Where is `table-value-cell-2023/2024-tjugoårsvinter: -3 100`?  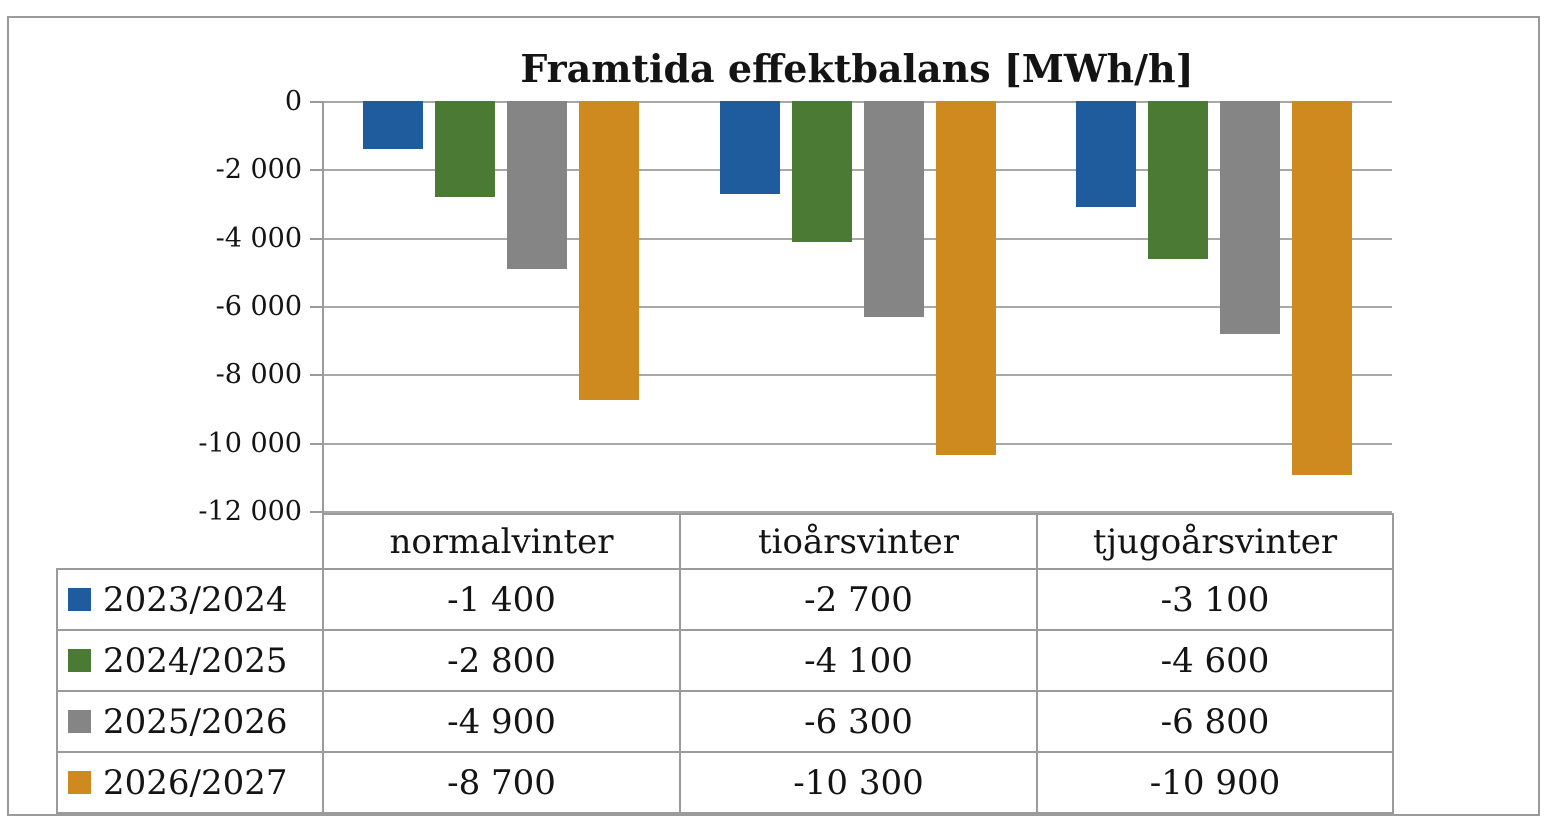 table-value-cell-2023/2024-tjugoårsvinter: -3 100 is located at coordinates (1215, 599).